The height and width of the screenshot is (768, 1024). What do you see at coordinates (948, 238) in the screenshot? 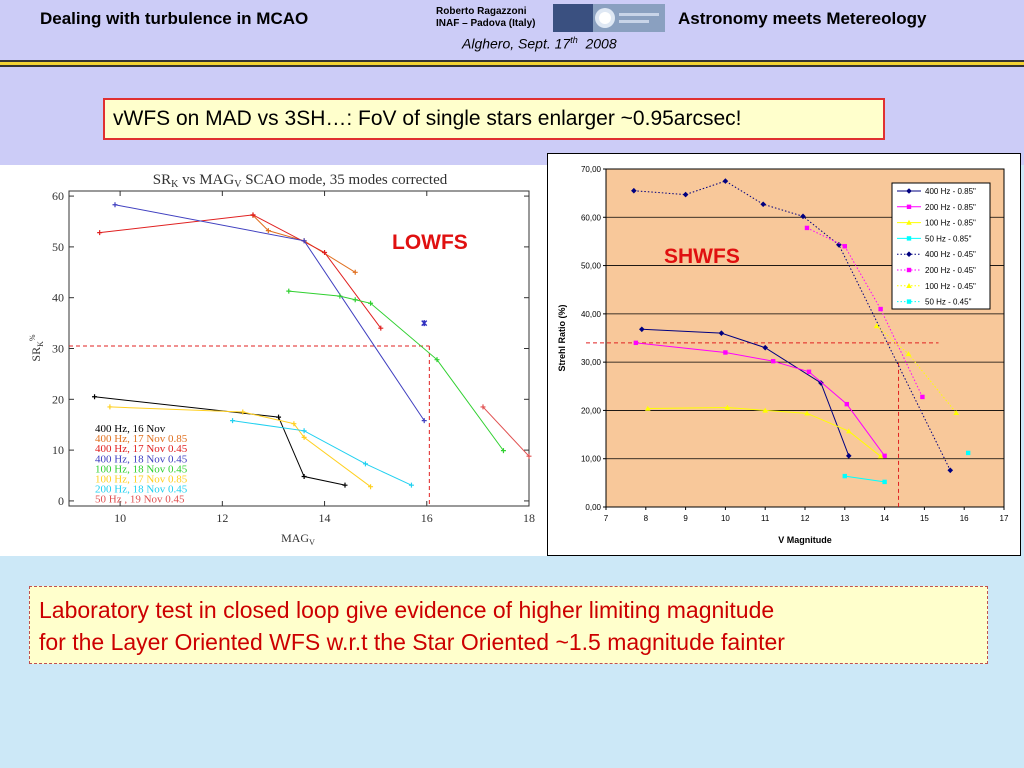
I see `shwfs-legend-entry: 50 Hz - 0.85"` at bounding box center [948, 238].